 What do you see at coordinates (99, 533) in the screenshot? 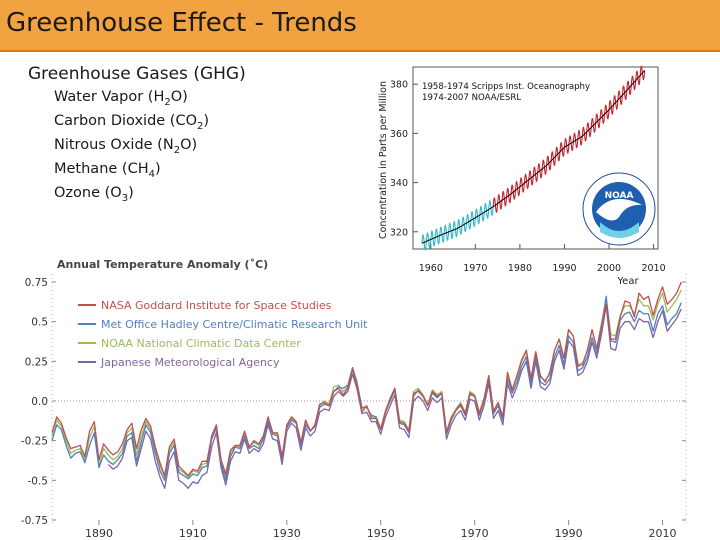
I see `temperature-x-tick-label: 1890` at bounding box center [99, 533].